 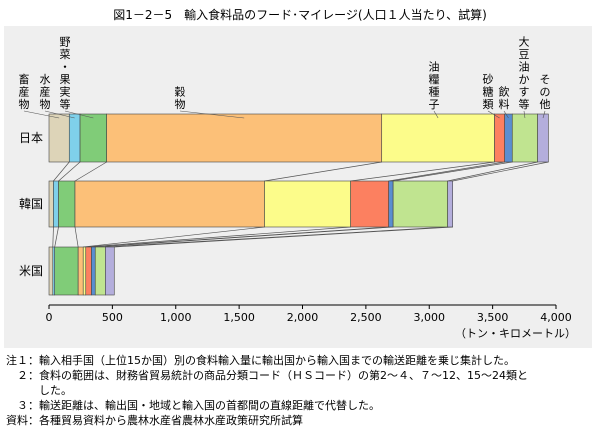 What do you see at coordinates (112, 317) in the screenshot?
I see `x-tick-label: 500` at bounding box center [112, 317].